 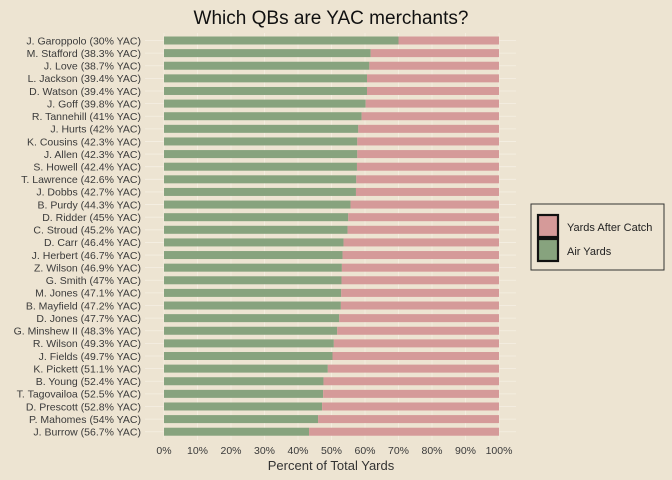 What do you see at coordinates (85, 420) in the screenshot?
I see `y-tick-label: P. Mahomes (54% YAC)` at bounding box center [85, 420].